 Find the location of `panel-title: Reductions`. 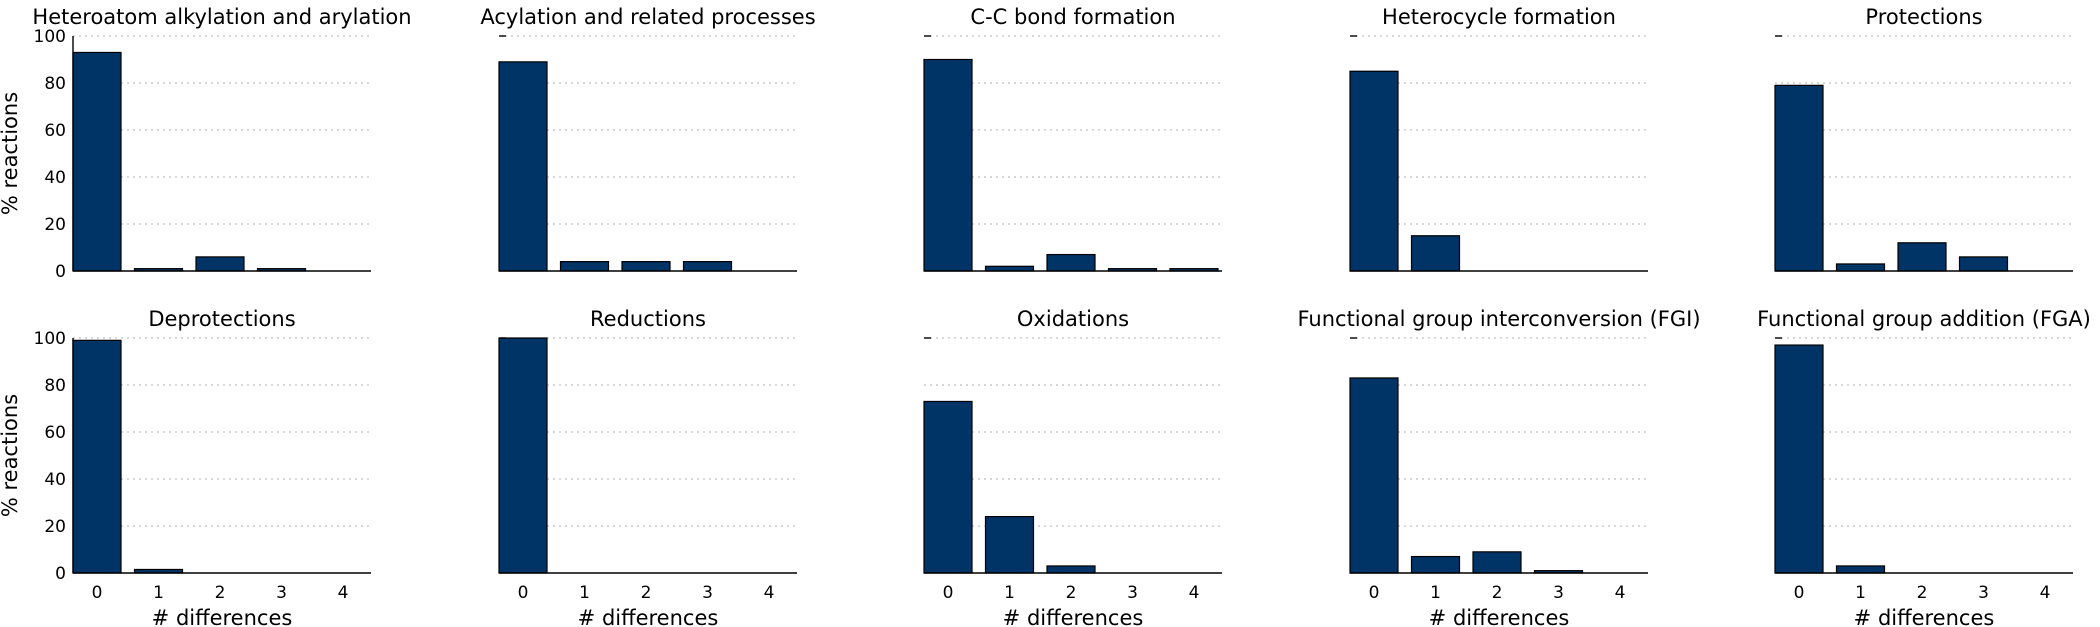

panel-title: Reductions is located at coordinates (648, 319).